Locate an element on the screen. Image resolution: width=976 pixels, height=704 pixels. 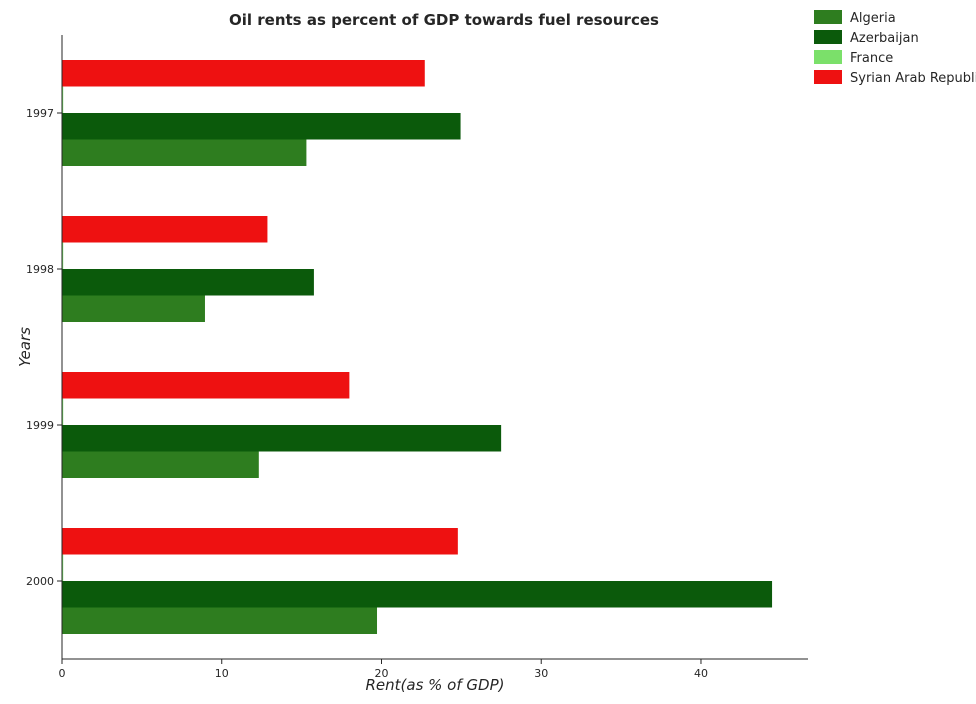
legend-label-algeria: Algeria is located at coordinates (873, 18).